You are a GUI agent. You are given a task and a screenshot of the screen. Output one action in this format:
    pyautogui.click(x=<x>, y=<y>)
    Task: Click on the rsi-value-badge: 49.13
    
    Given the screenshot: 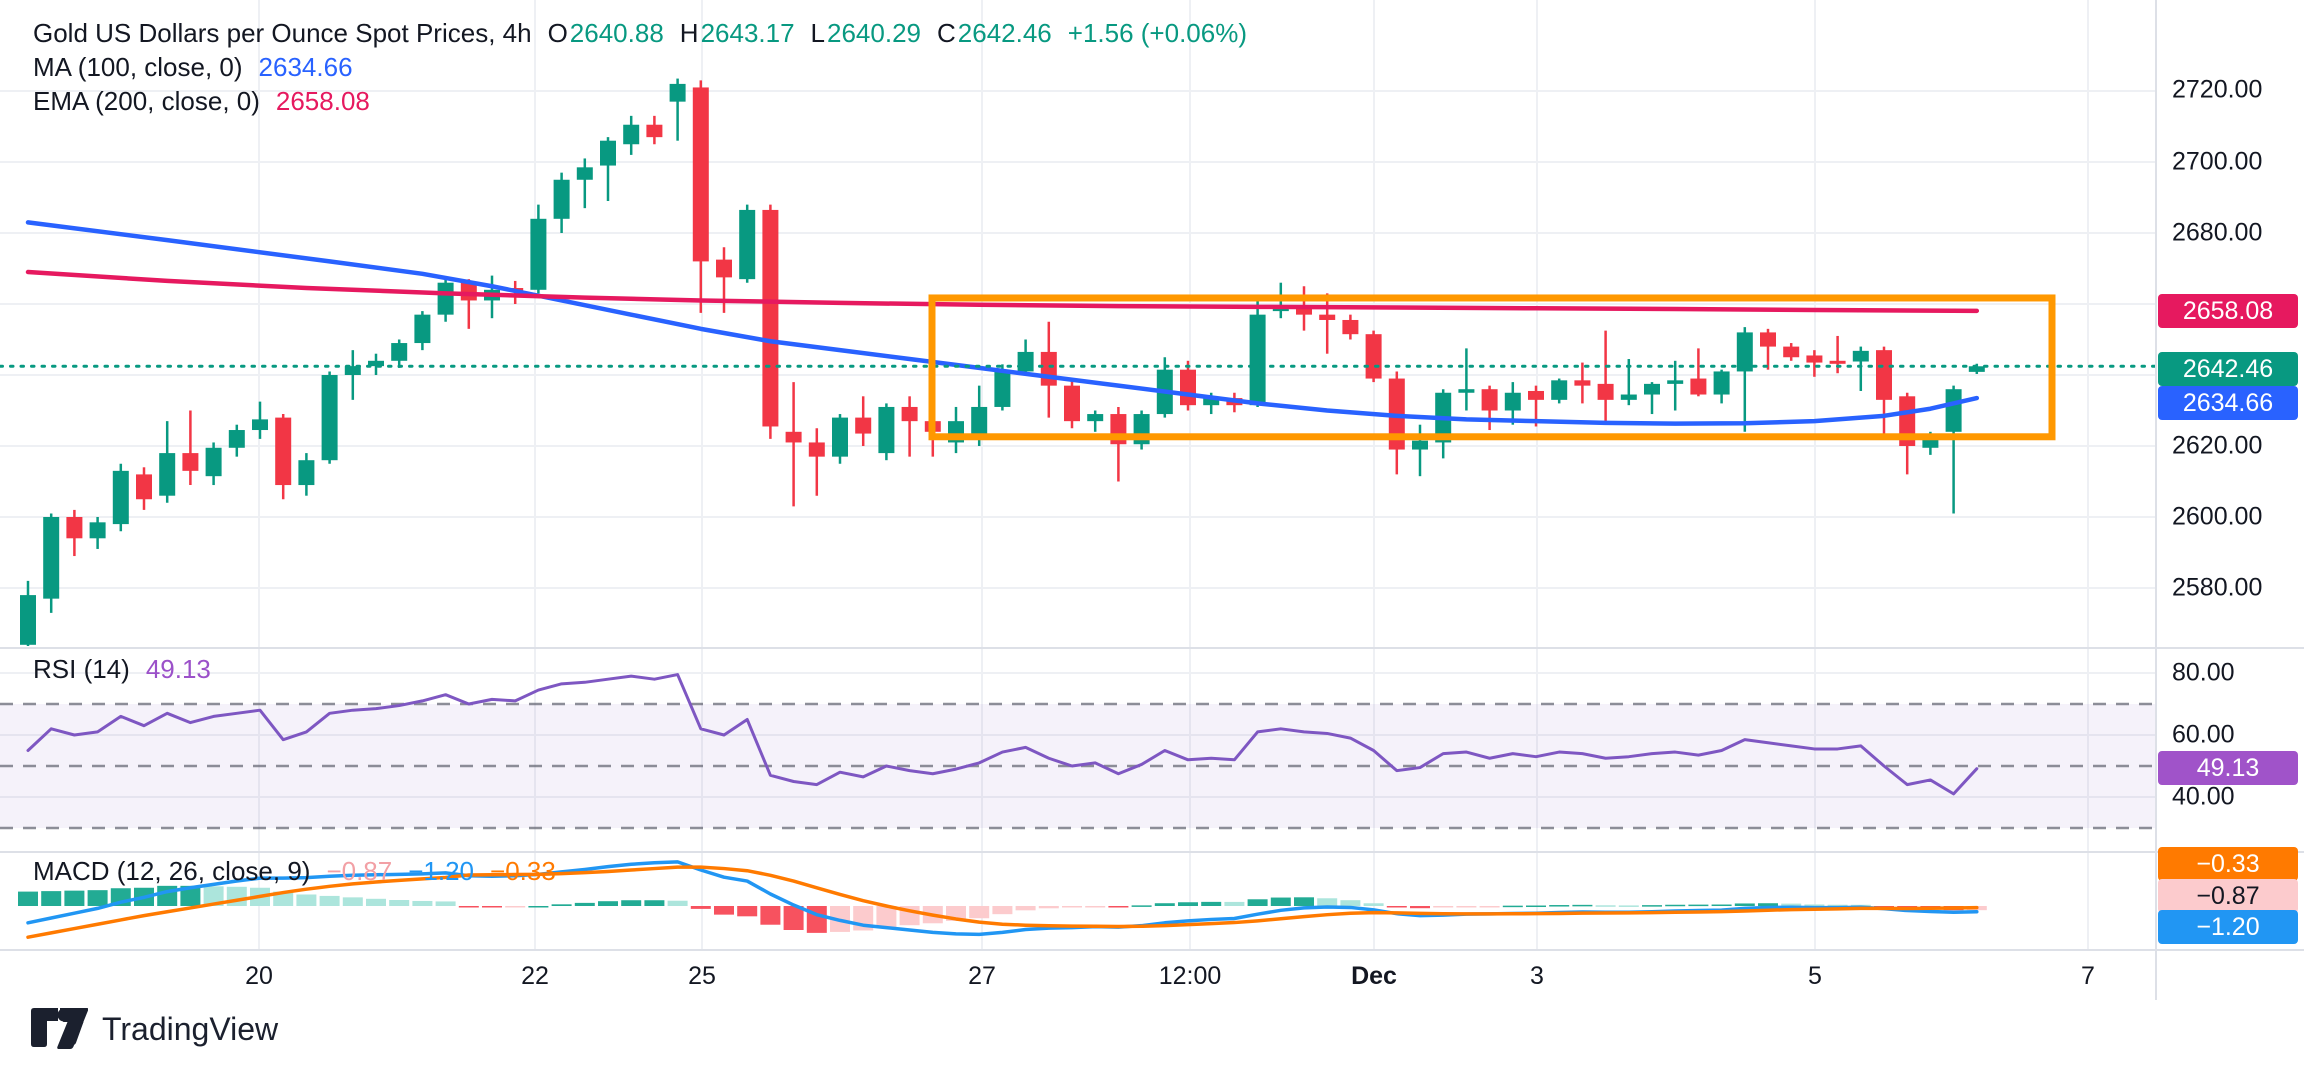 What is the action you would take?
    pyautogui.click(x=2228, y=768)
    